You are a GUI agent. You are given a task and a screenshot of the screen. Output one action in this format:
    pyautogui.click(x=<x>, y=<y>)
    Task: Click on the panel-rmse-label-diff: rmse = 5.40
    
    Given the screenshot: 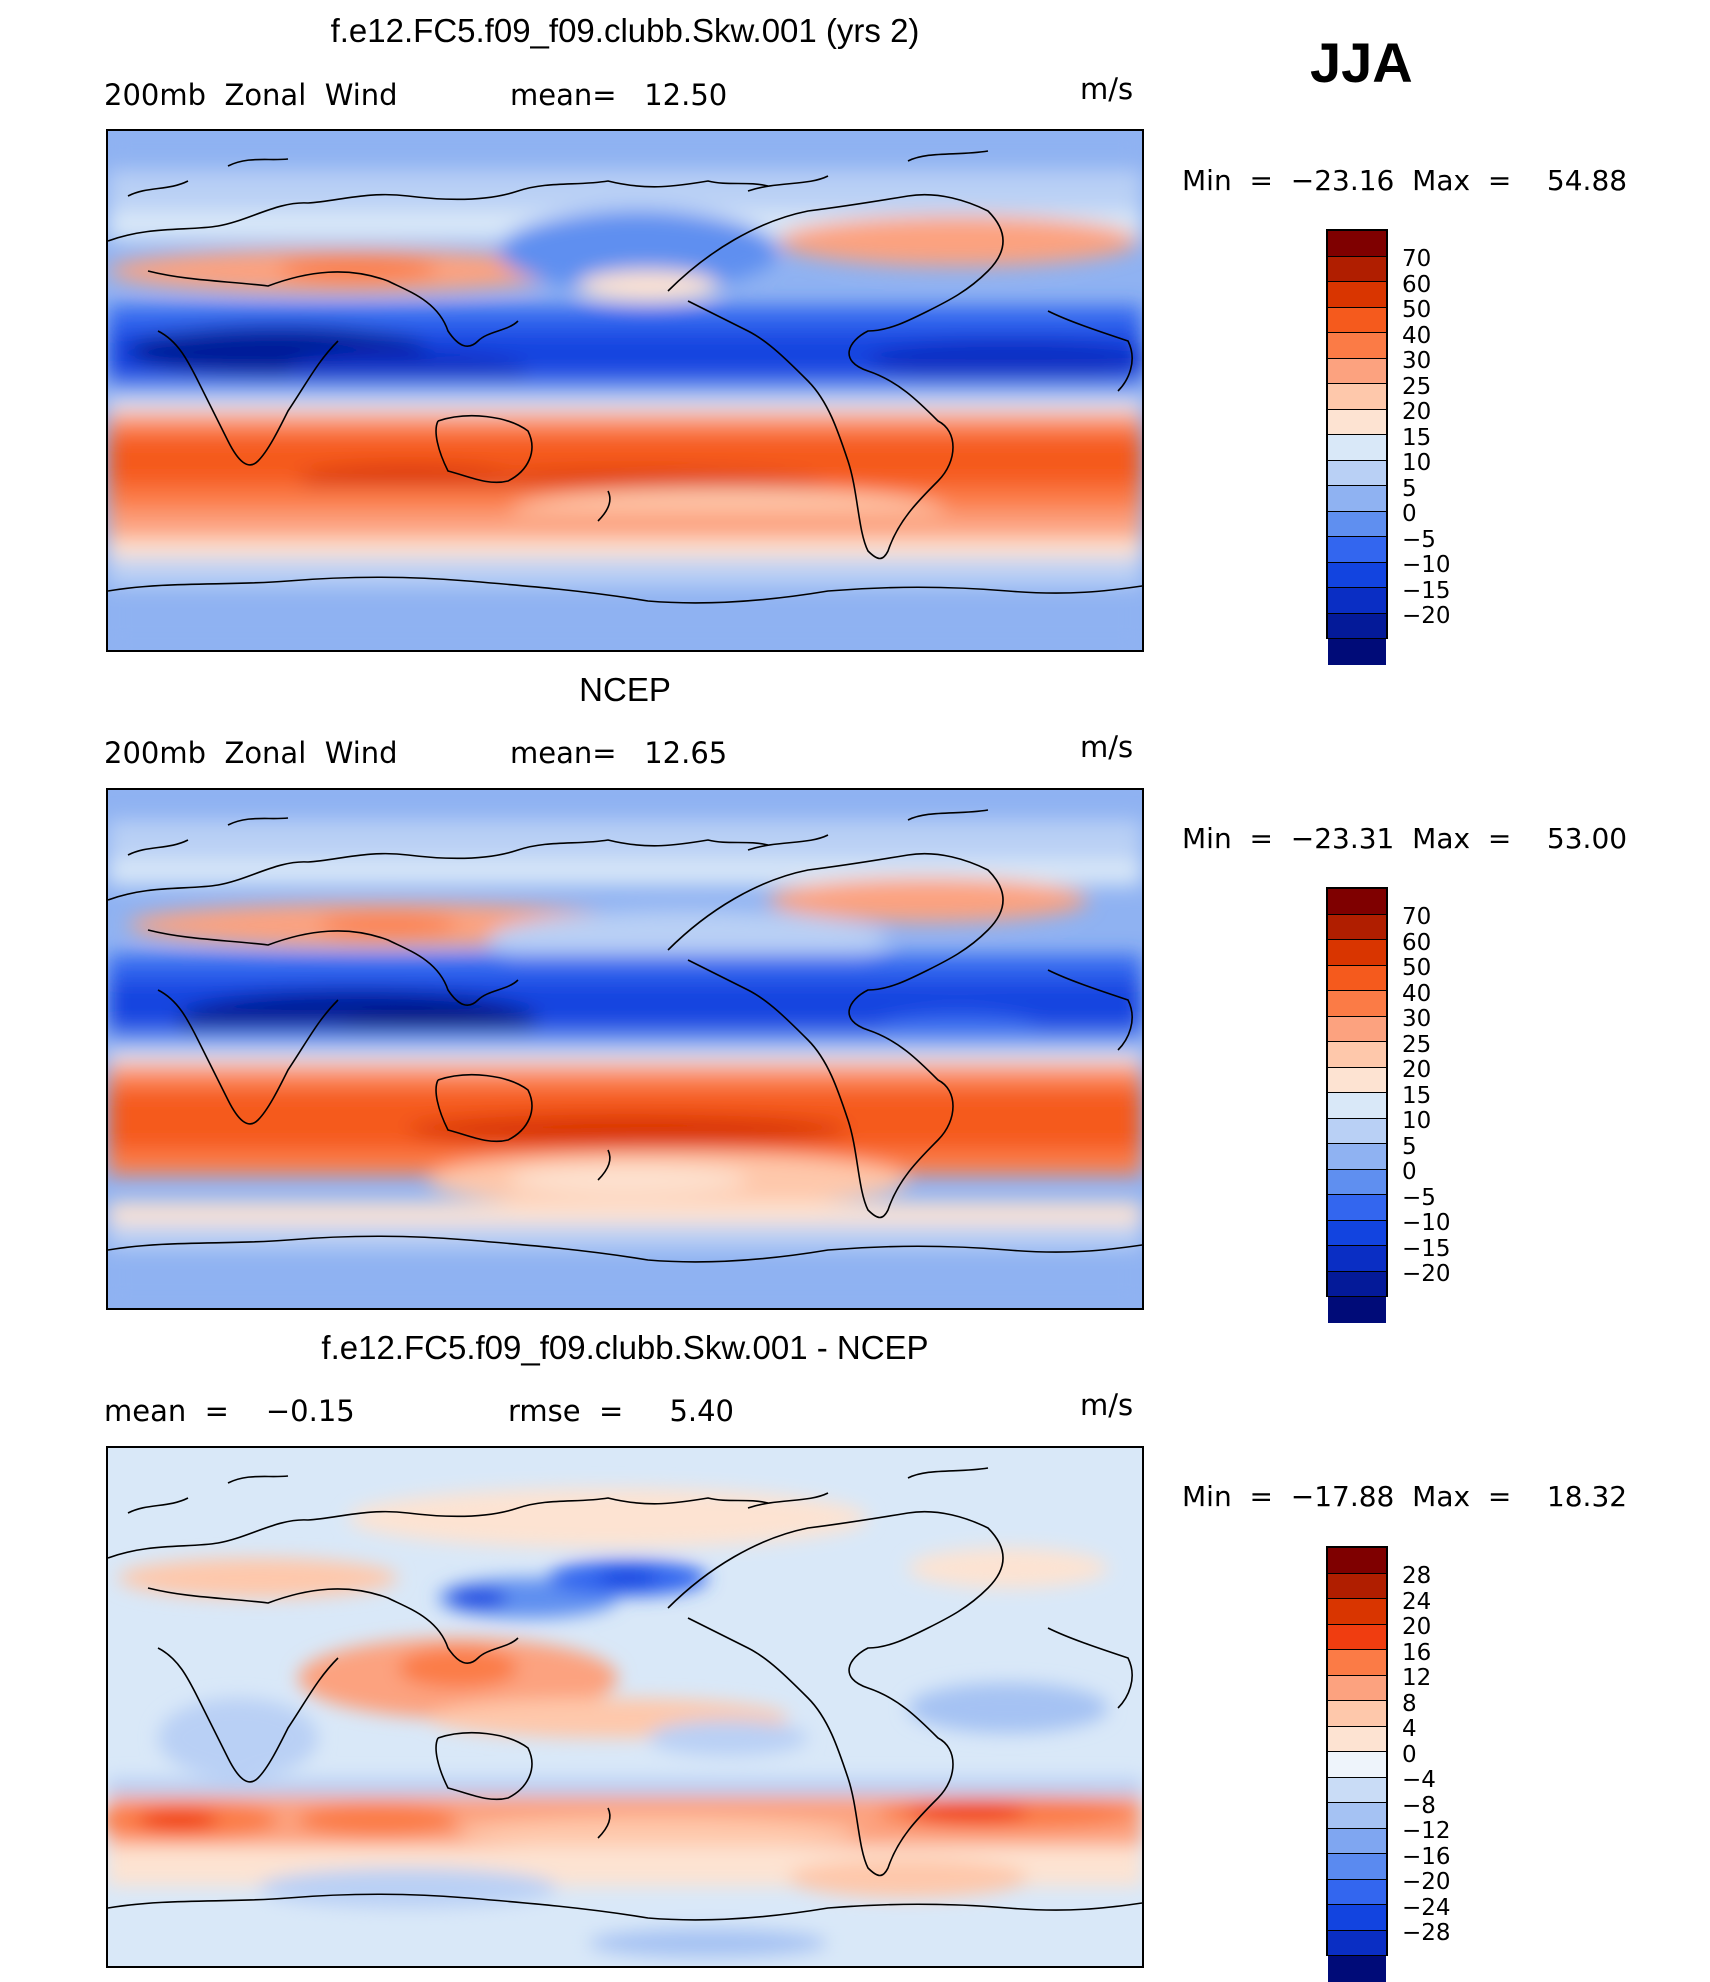 What is the action you would take?
    pyautogui.click(x=621, y=1411)
    